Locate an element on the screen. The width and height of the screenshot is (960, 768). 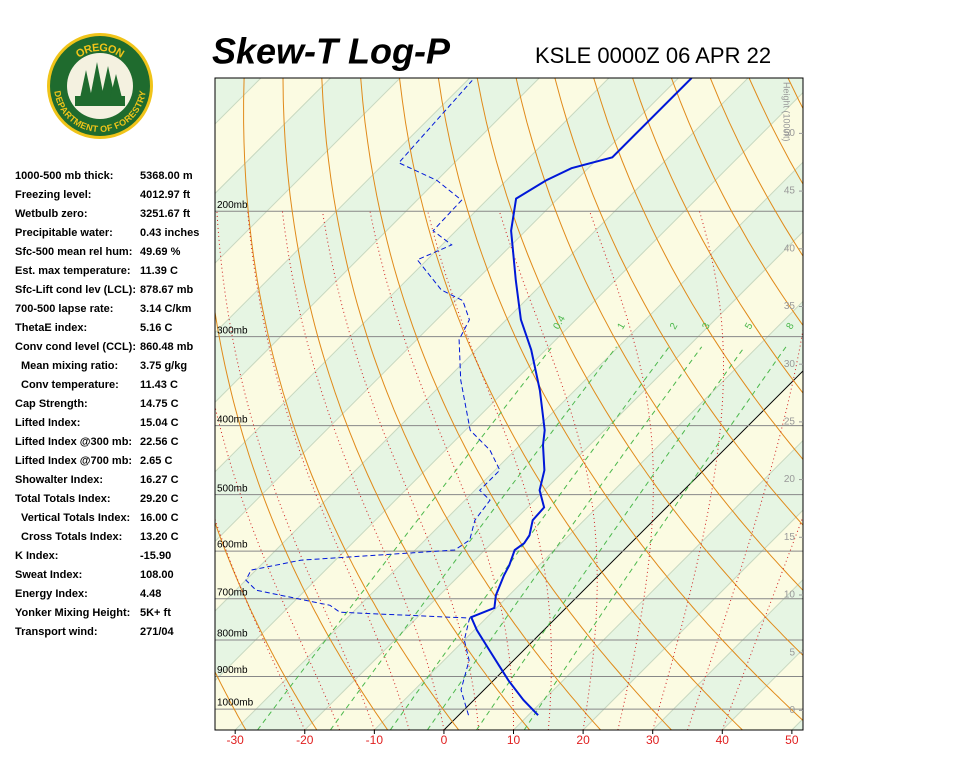
station: KSLE 0000Z 06 APR 22 is located at coordinates (653, 55).